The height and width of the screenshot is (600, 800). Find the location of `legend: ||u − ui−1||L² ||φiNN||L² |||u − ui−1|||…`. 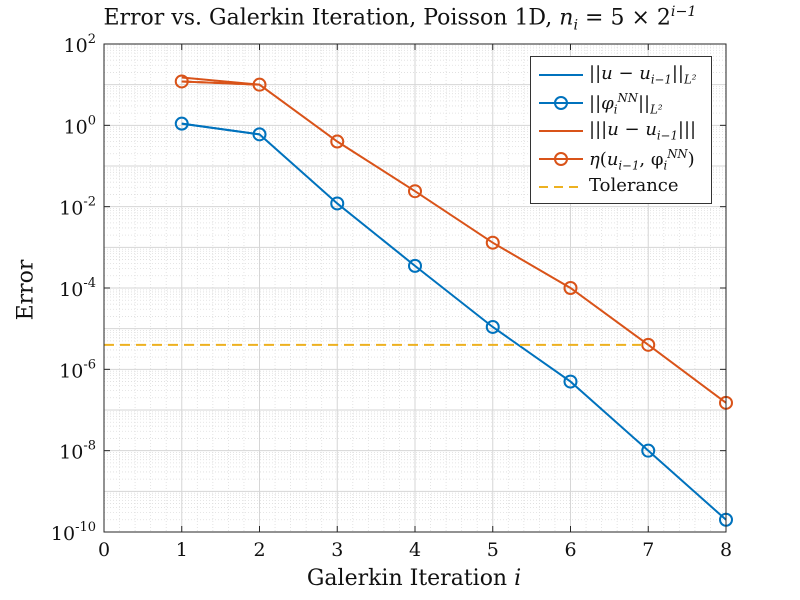

legend: ||u − ui−1||L² ||φiNN||L² |||u − ui−1|||… is located at coordinates (621, 130).